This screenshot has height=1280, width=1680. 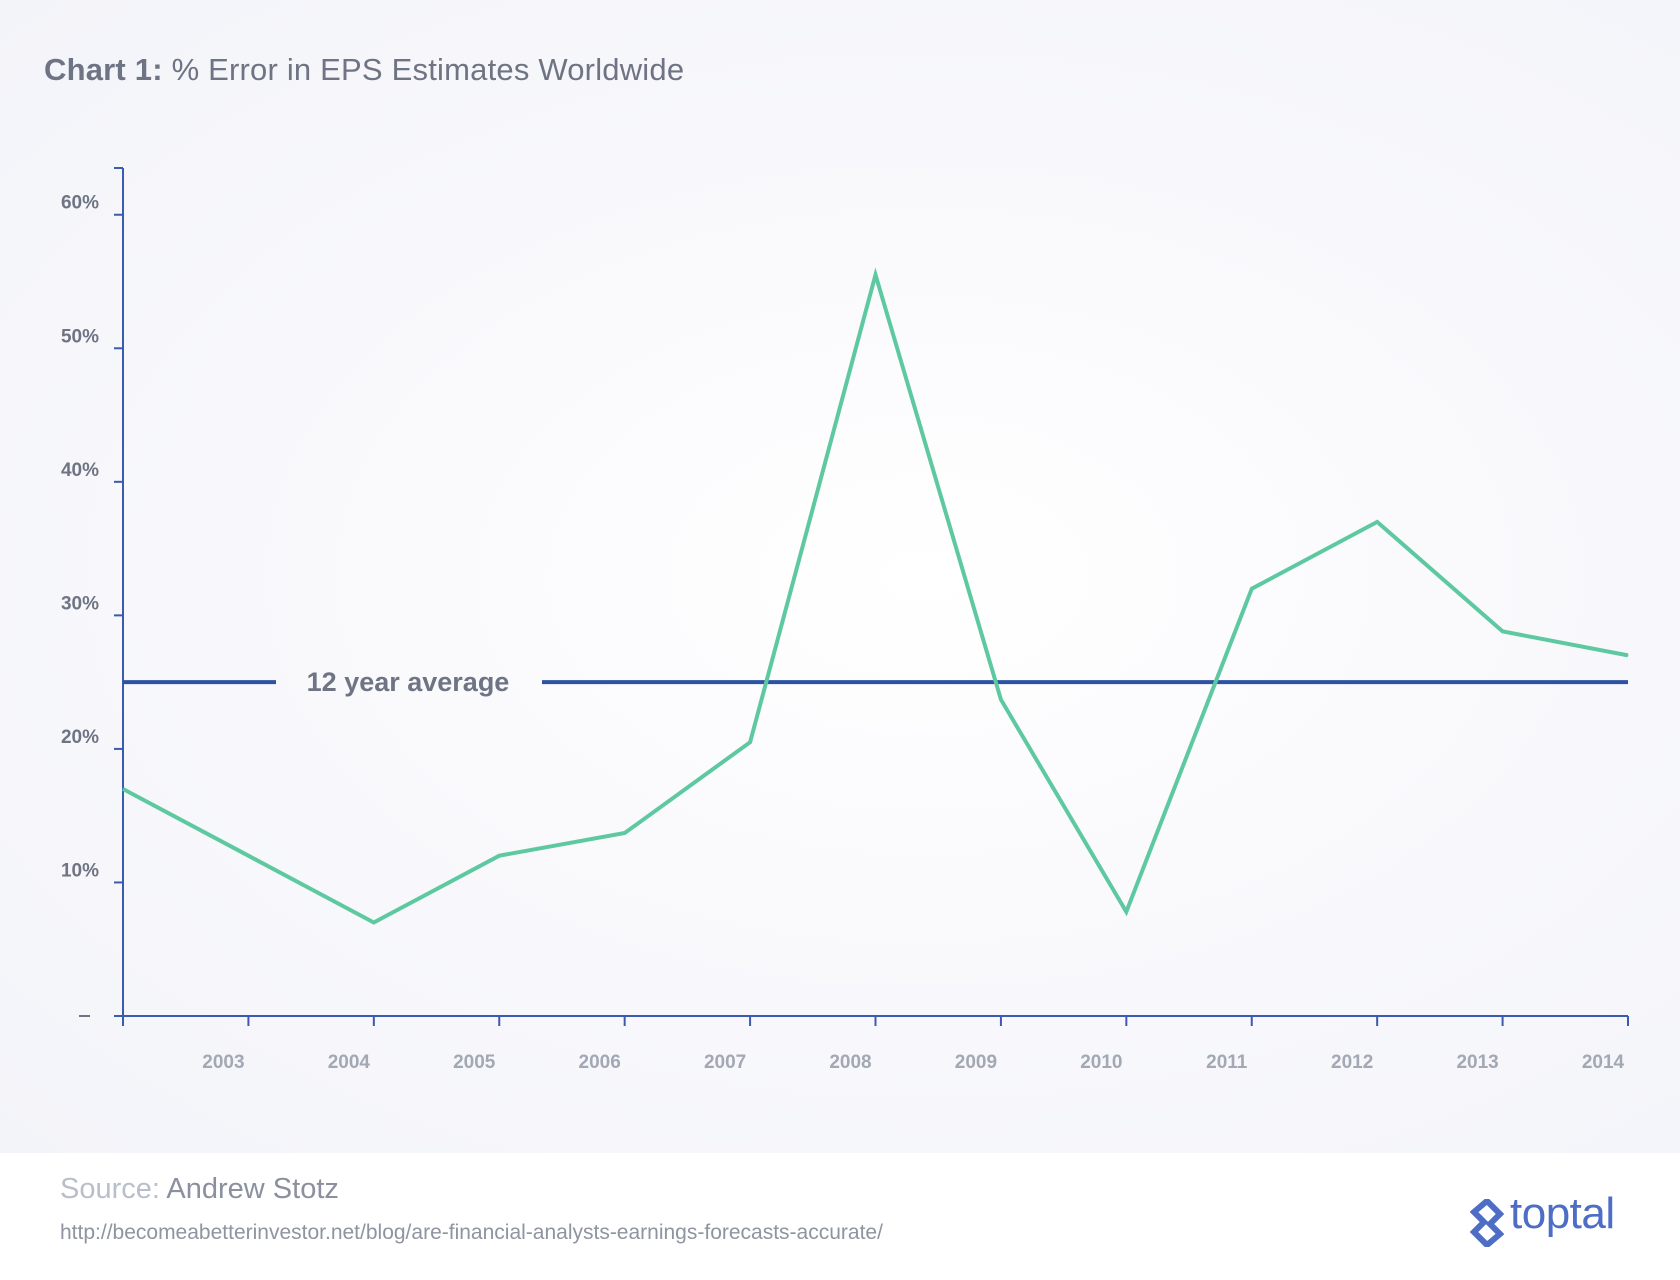 What do you see at coordinates (252, 1189) in the screenshot?
I see `source-name: Andrew Stotz` at bounding box center [252, 1189].